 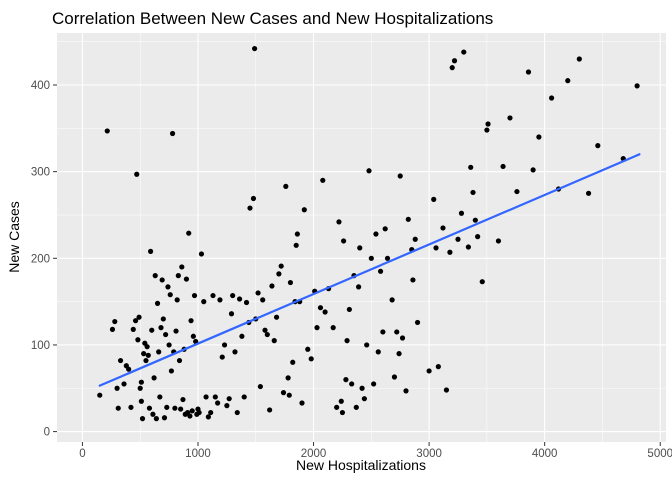 What do you see at coordinates (40, 259) in the screenshot?
I see `y-tick-label: 200` at bounding box center [40, 259].